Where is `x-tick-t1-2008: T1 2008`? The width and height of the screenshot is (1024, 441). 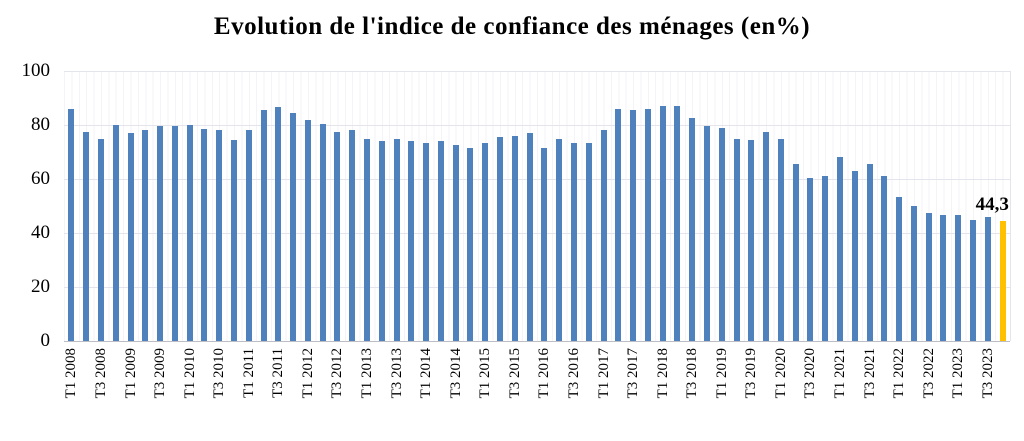 x-tick-t1-2008: T1 2008 is located at coordinates (71, 373).